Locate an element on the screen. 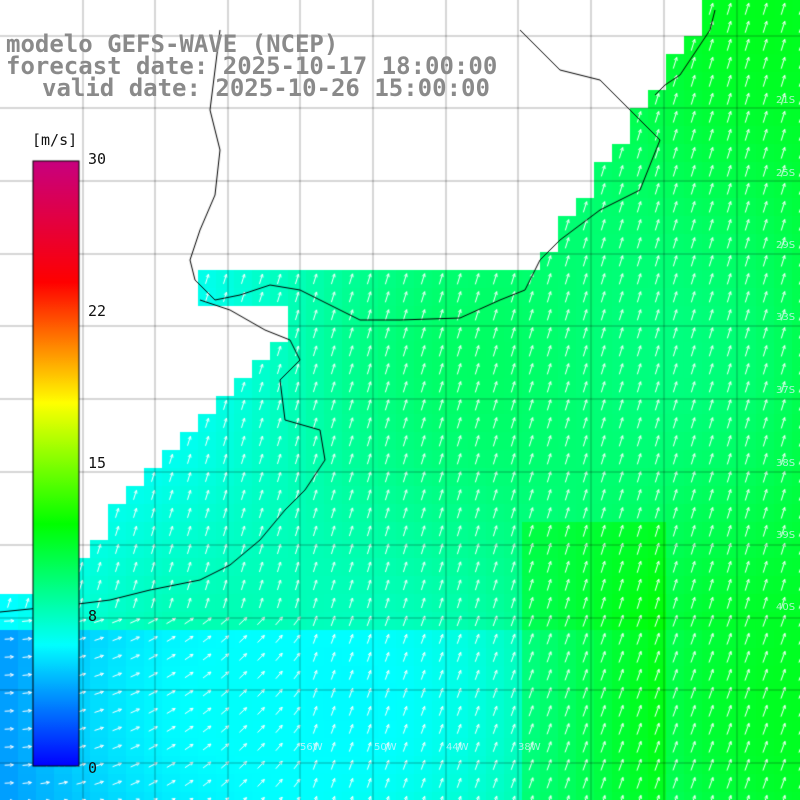 The width and height of the screenshot is (800, 800). lat-label-29s: 29S is located at coordinates (786, 245).